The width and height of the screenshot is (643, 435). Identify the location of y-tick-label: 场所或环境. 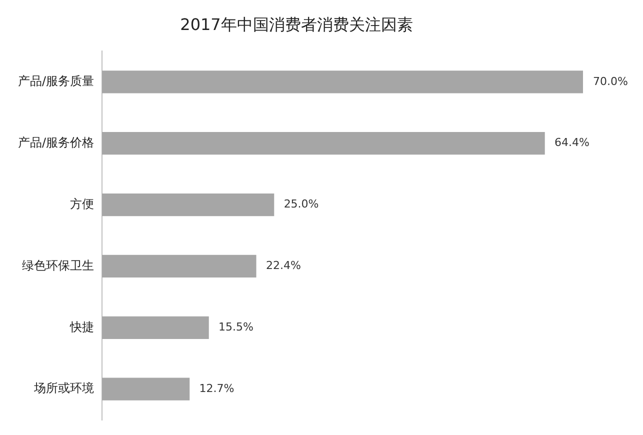
(63, 388).